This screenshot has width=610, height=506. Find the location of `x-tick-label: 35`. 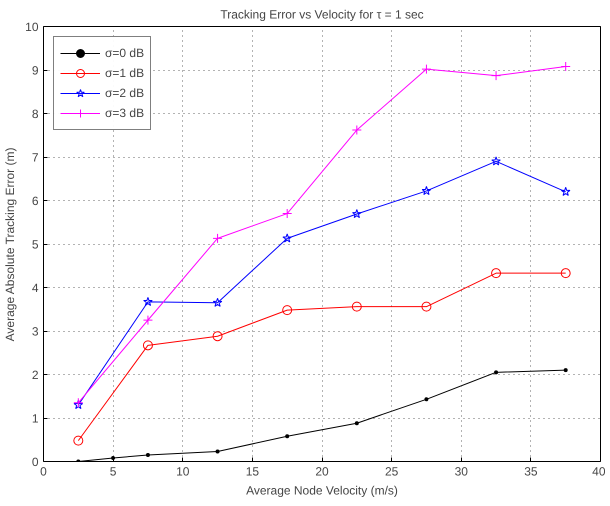

x-tick-label: 35 is located at coordinates (531, 471).